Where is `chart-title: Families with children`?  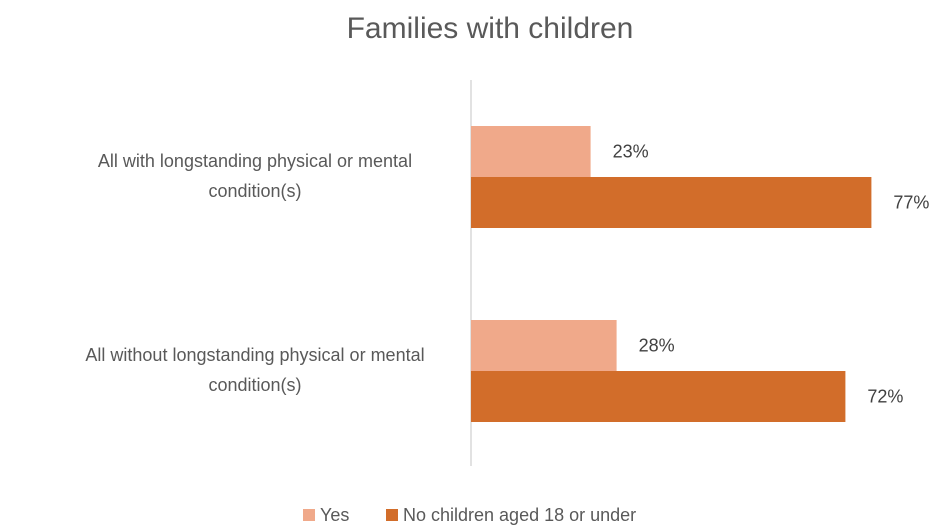
chart-title: Families with children is located at coordinates (490, 28).